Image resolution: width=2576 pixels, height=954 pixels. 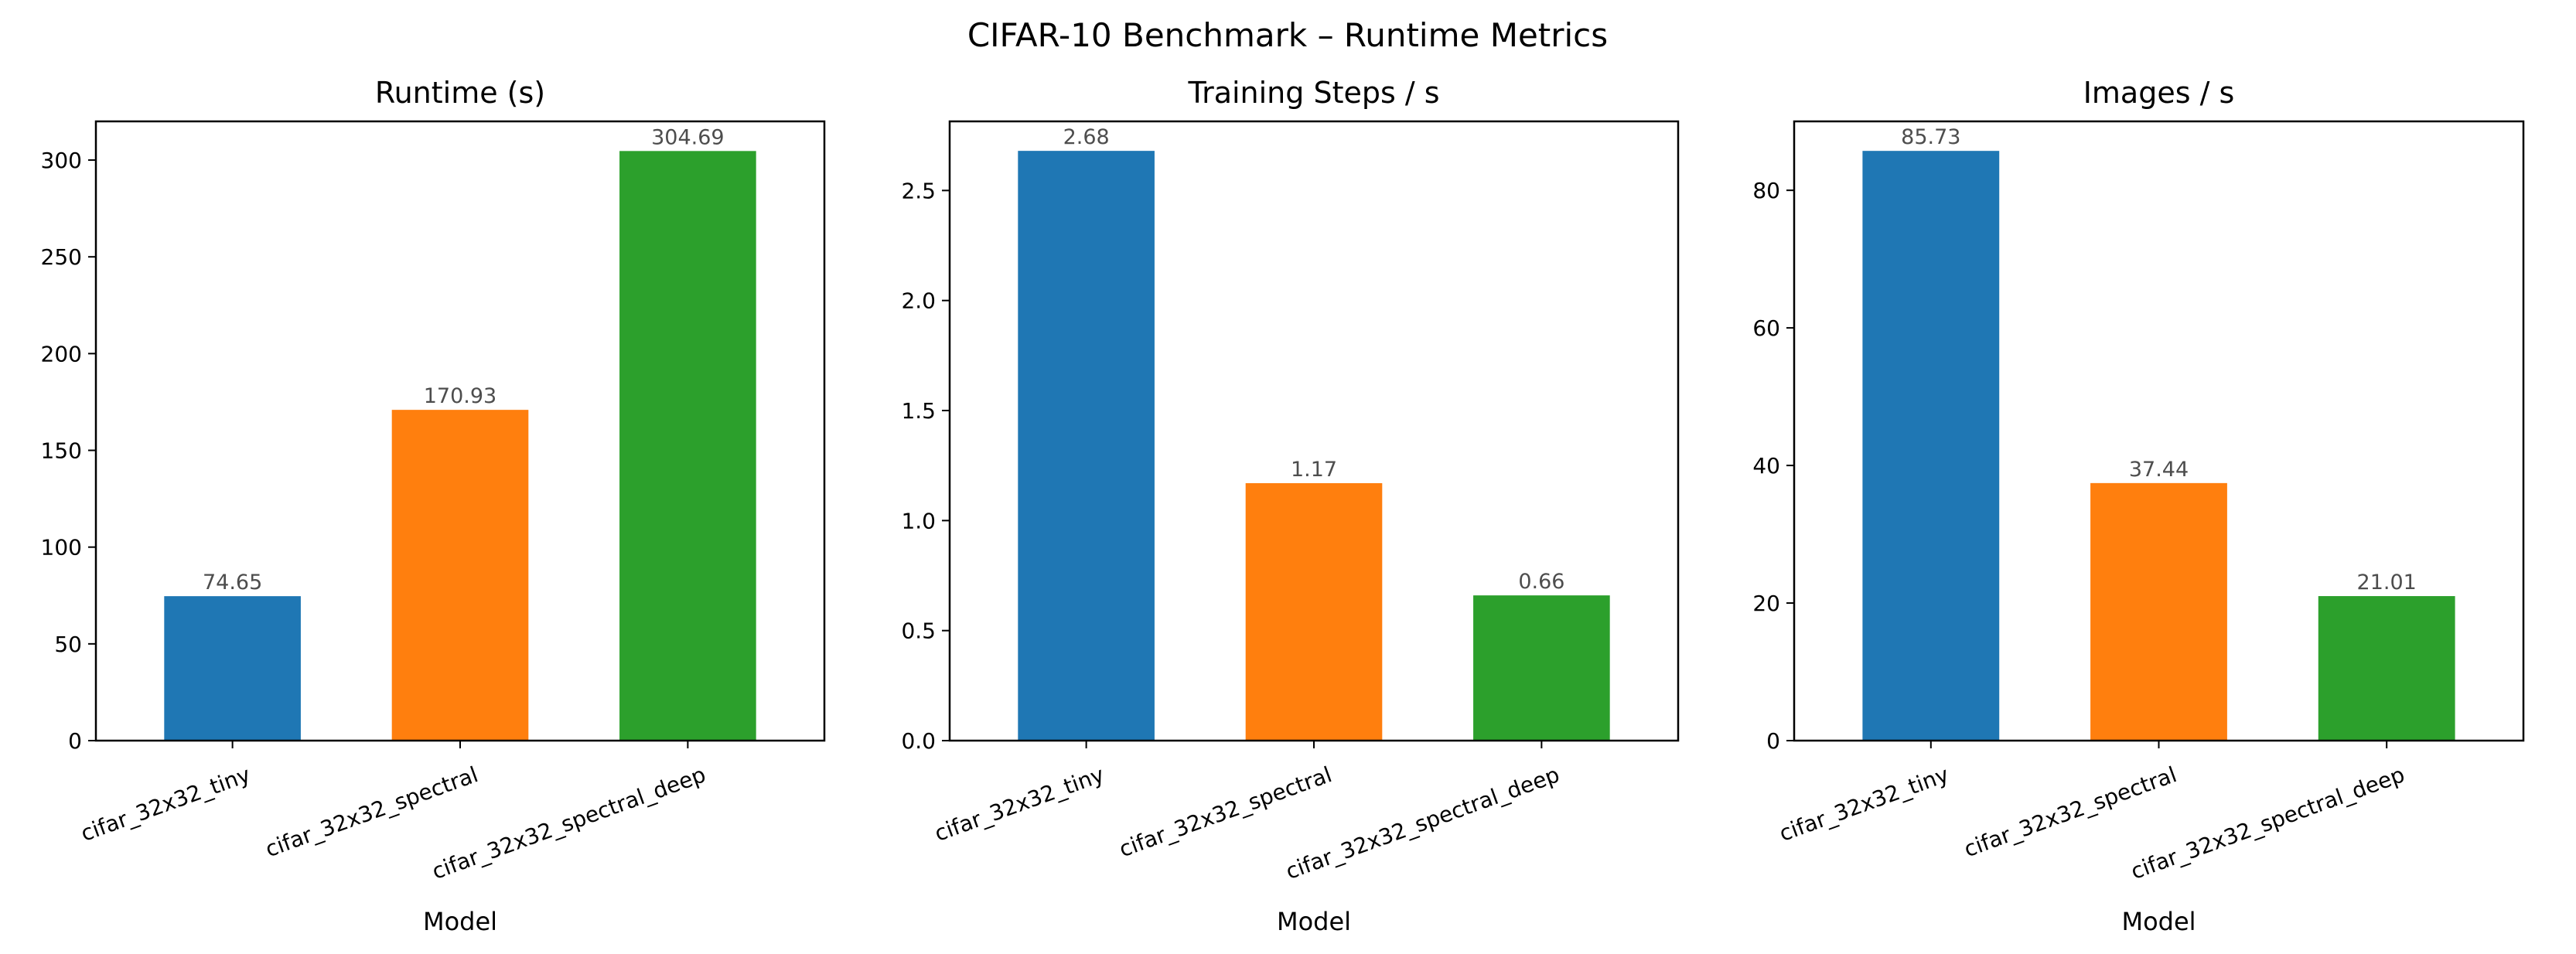 I want to click on data-label: 74.65, so click(x=233, y=583).